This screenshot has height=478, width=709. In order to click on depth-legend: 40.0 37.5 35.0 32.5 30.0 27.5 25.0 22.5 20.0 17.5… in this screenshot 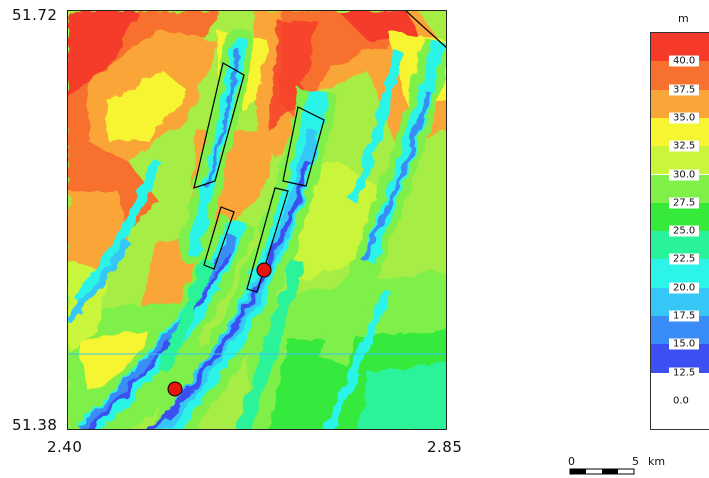, I will do `click(679, 231)`.